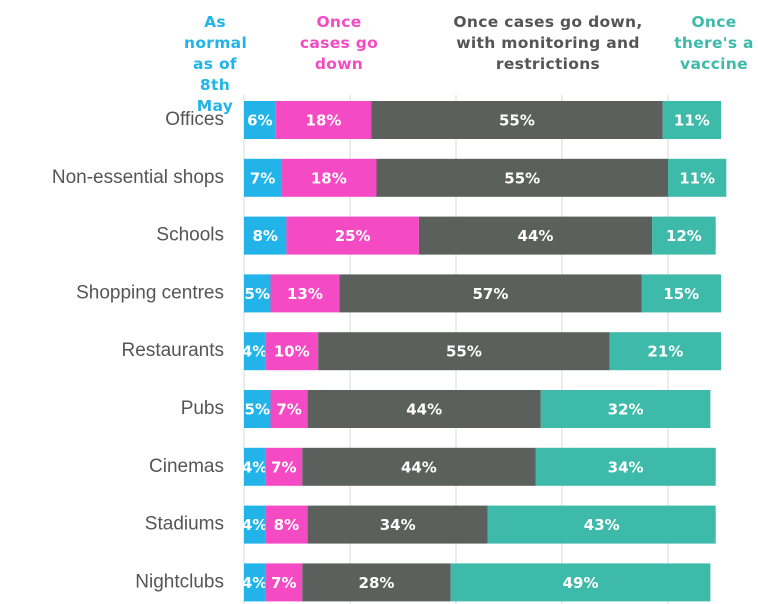  I want to click on category-label: Cinemas, so click(186, 466).